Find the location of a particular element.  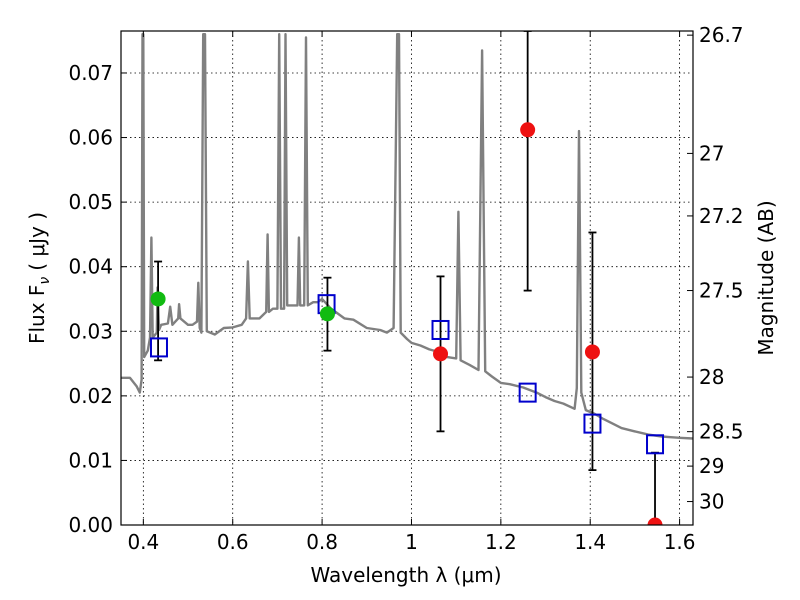

y-axis-title: Flux Fν ( μJy ) is located at coordinates (39, 278).